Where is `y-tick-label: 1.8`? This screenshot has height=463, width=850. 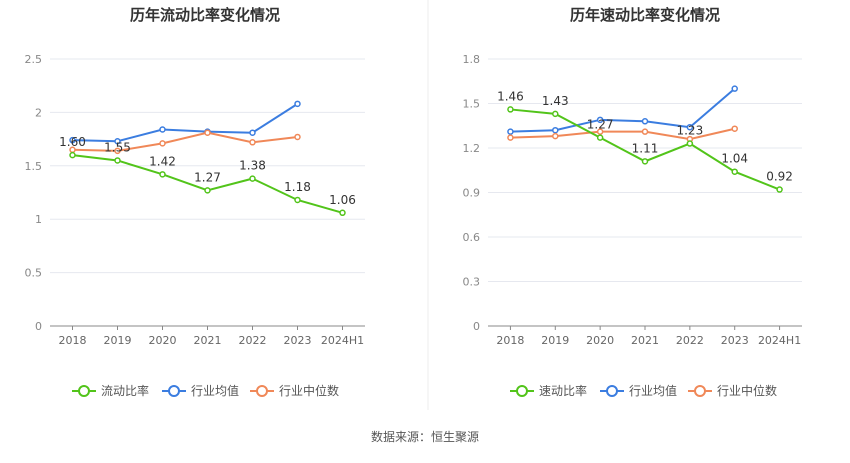 y-tick-label: 1.8 is located at coordinates (472, 59).